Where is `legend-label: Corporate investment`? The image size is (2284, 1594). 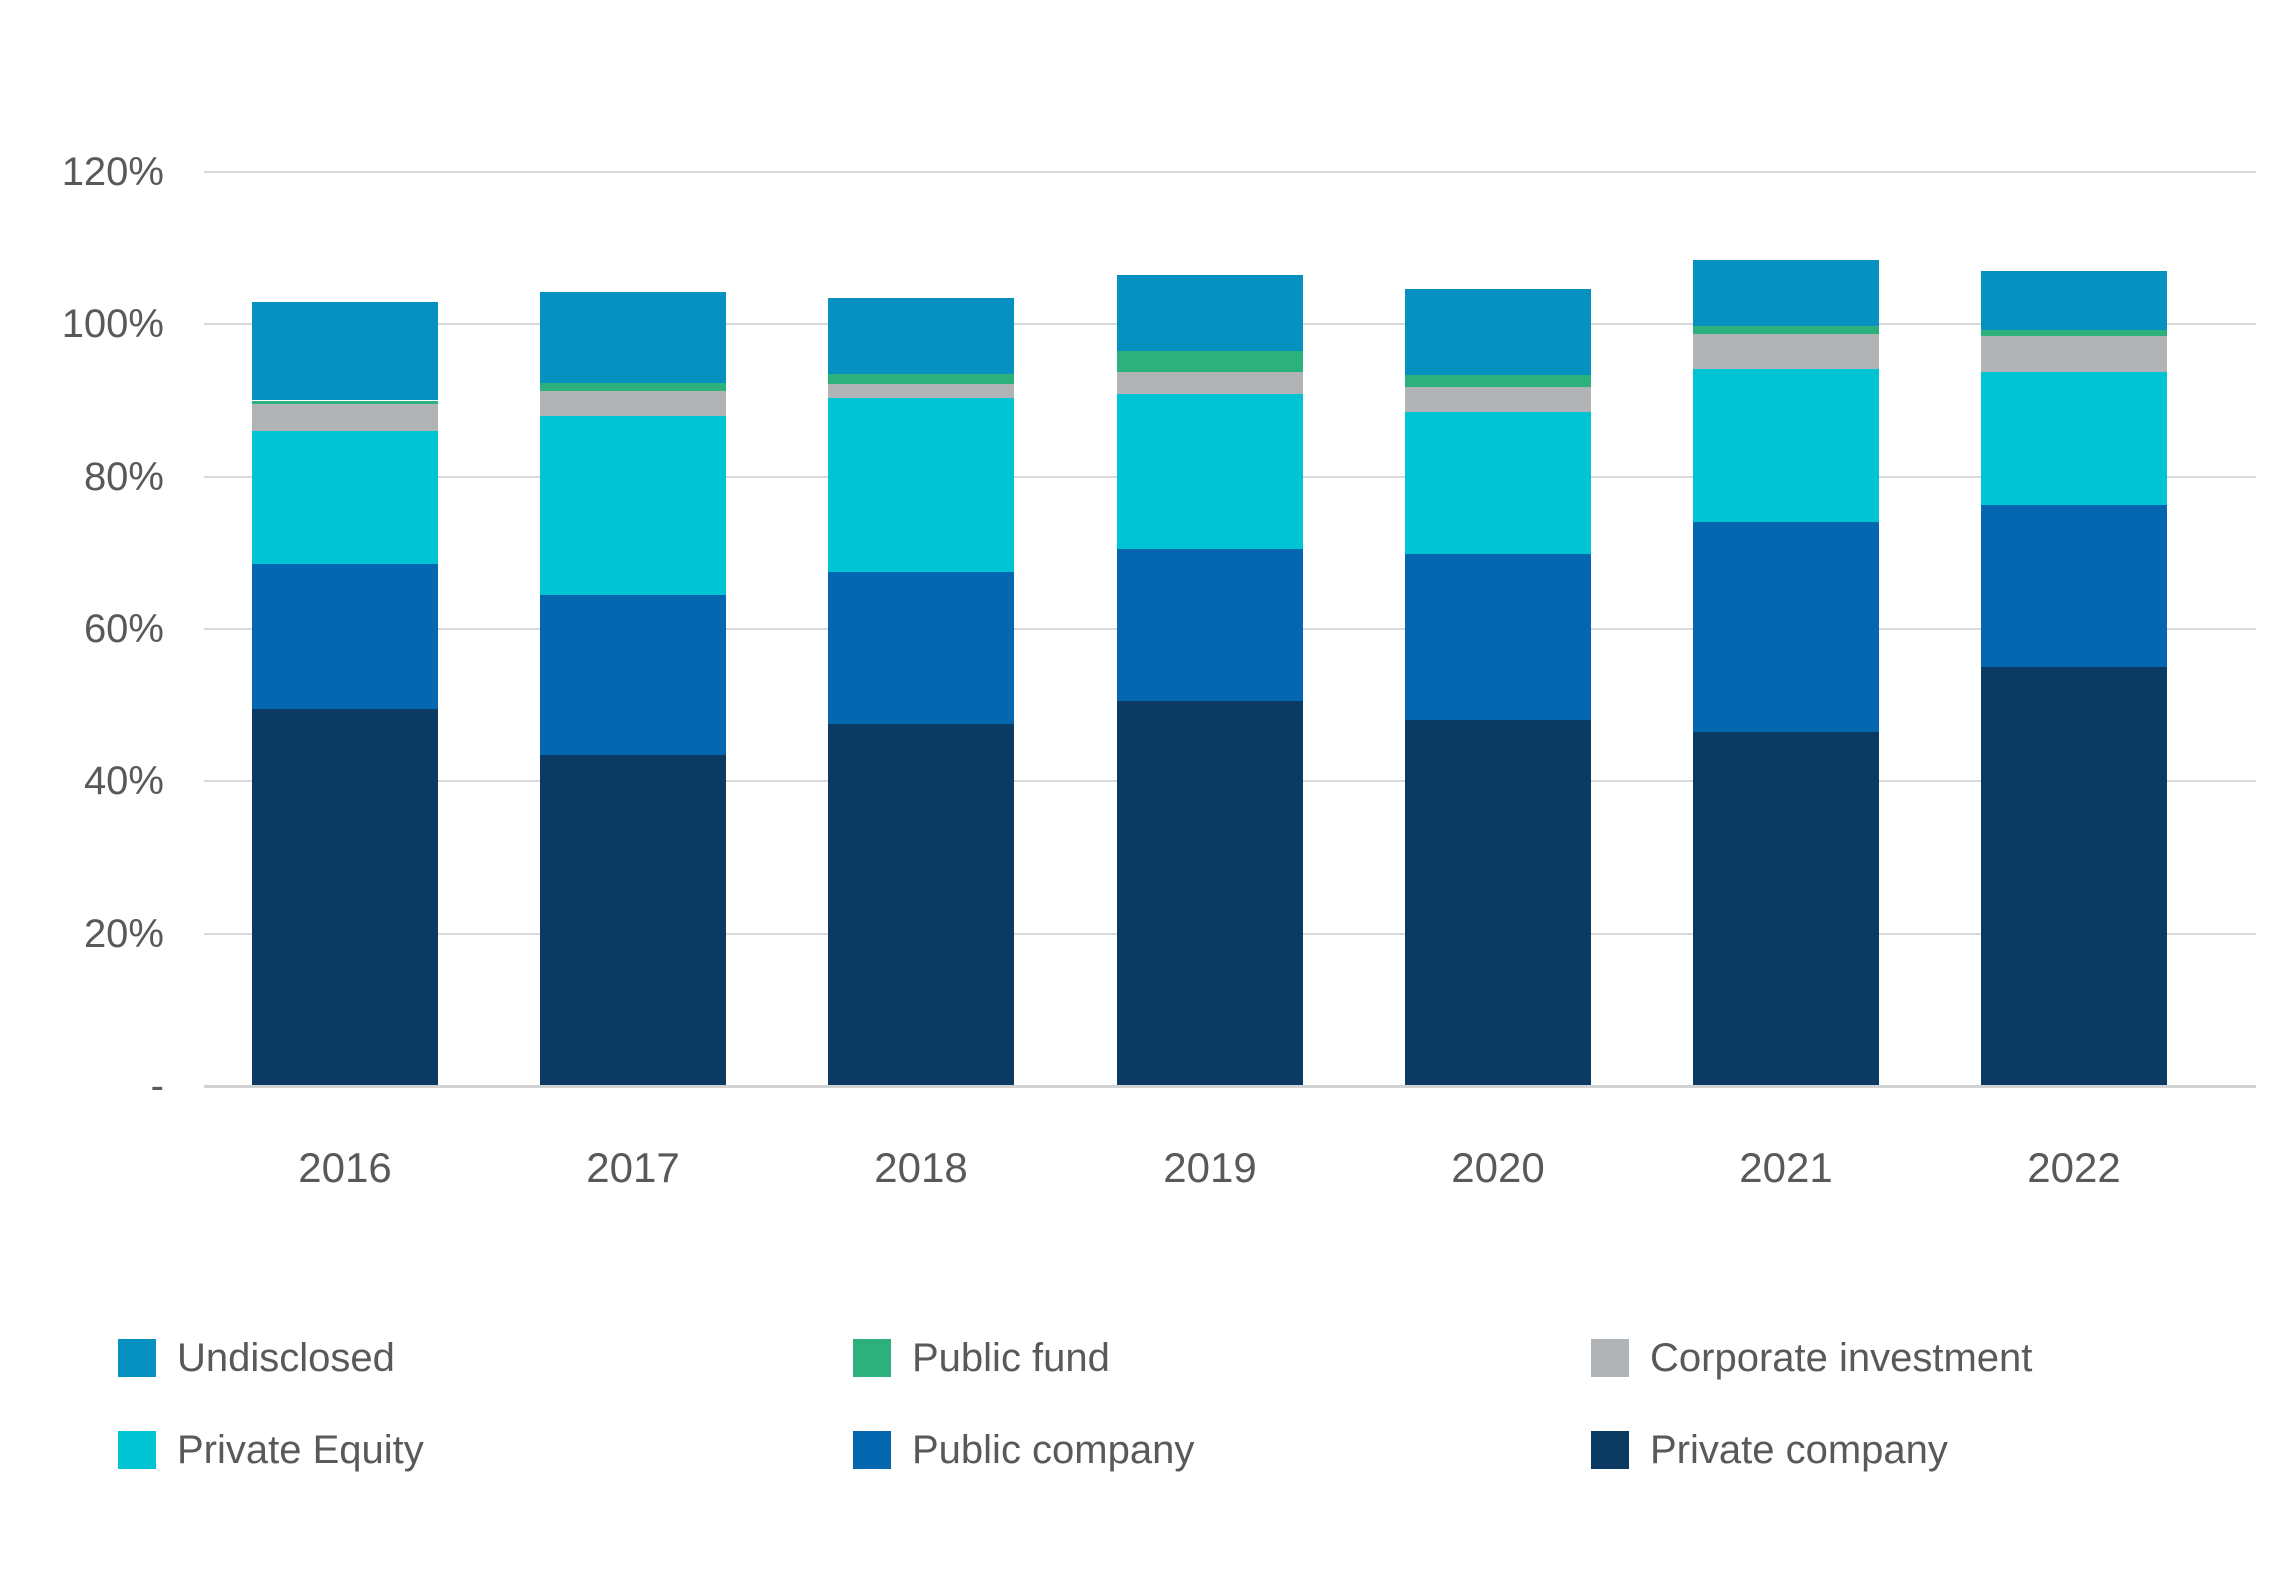 legend-label: Corporate investment is located at coordinates (1841, 1358).